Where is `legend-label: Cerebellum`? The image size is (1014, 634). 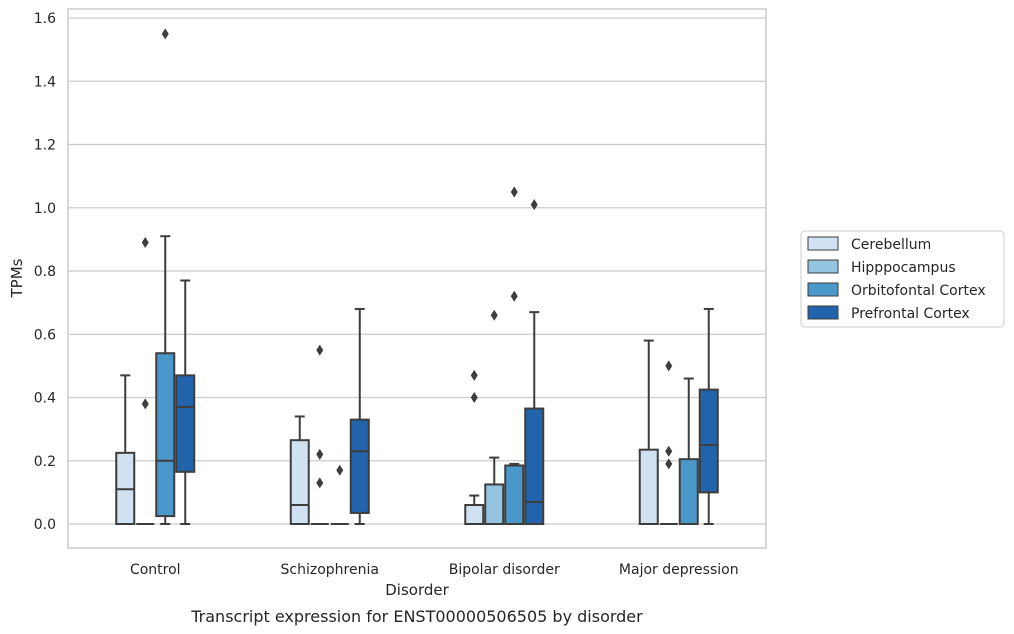
legend-label: Cerebellum is located at coordinates (891, 245).